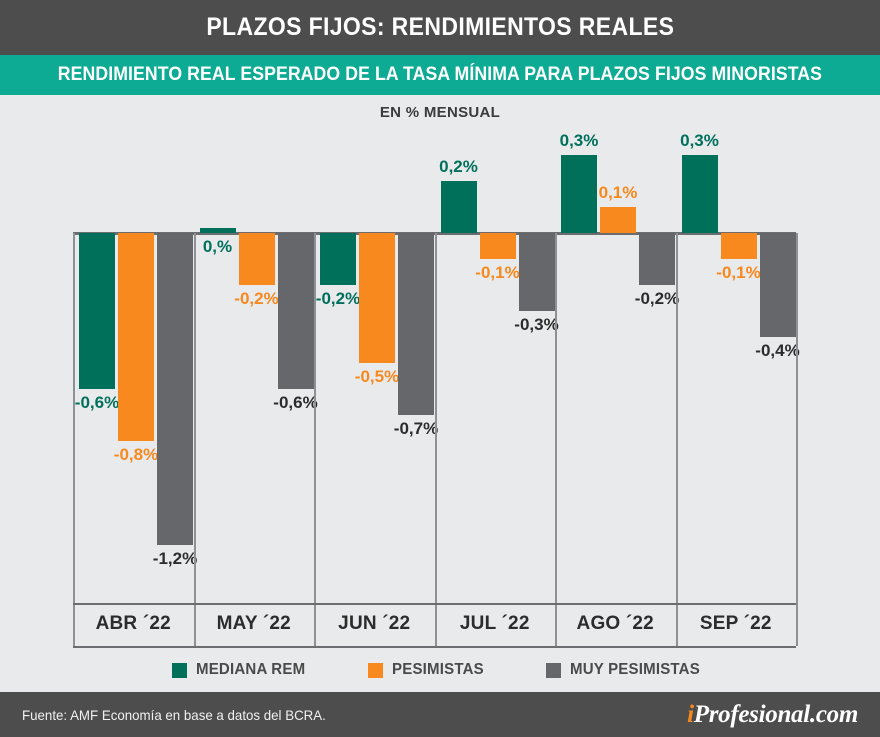 The height and width of the screenshot is (737, 880). I want to click on bar-value-label: -0,7%, so click(416, 428).